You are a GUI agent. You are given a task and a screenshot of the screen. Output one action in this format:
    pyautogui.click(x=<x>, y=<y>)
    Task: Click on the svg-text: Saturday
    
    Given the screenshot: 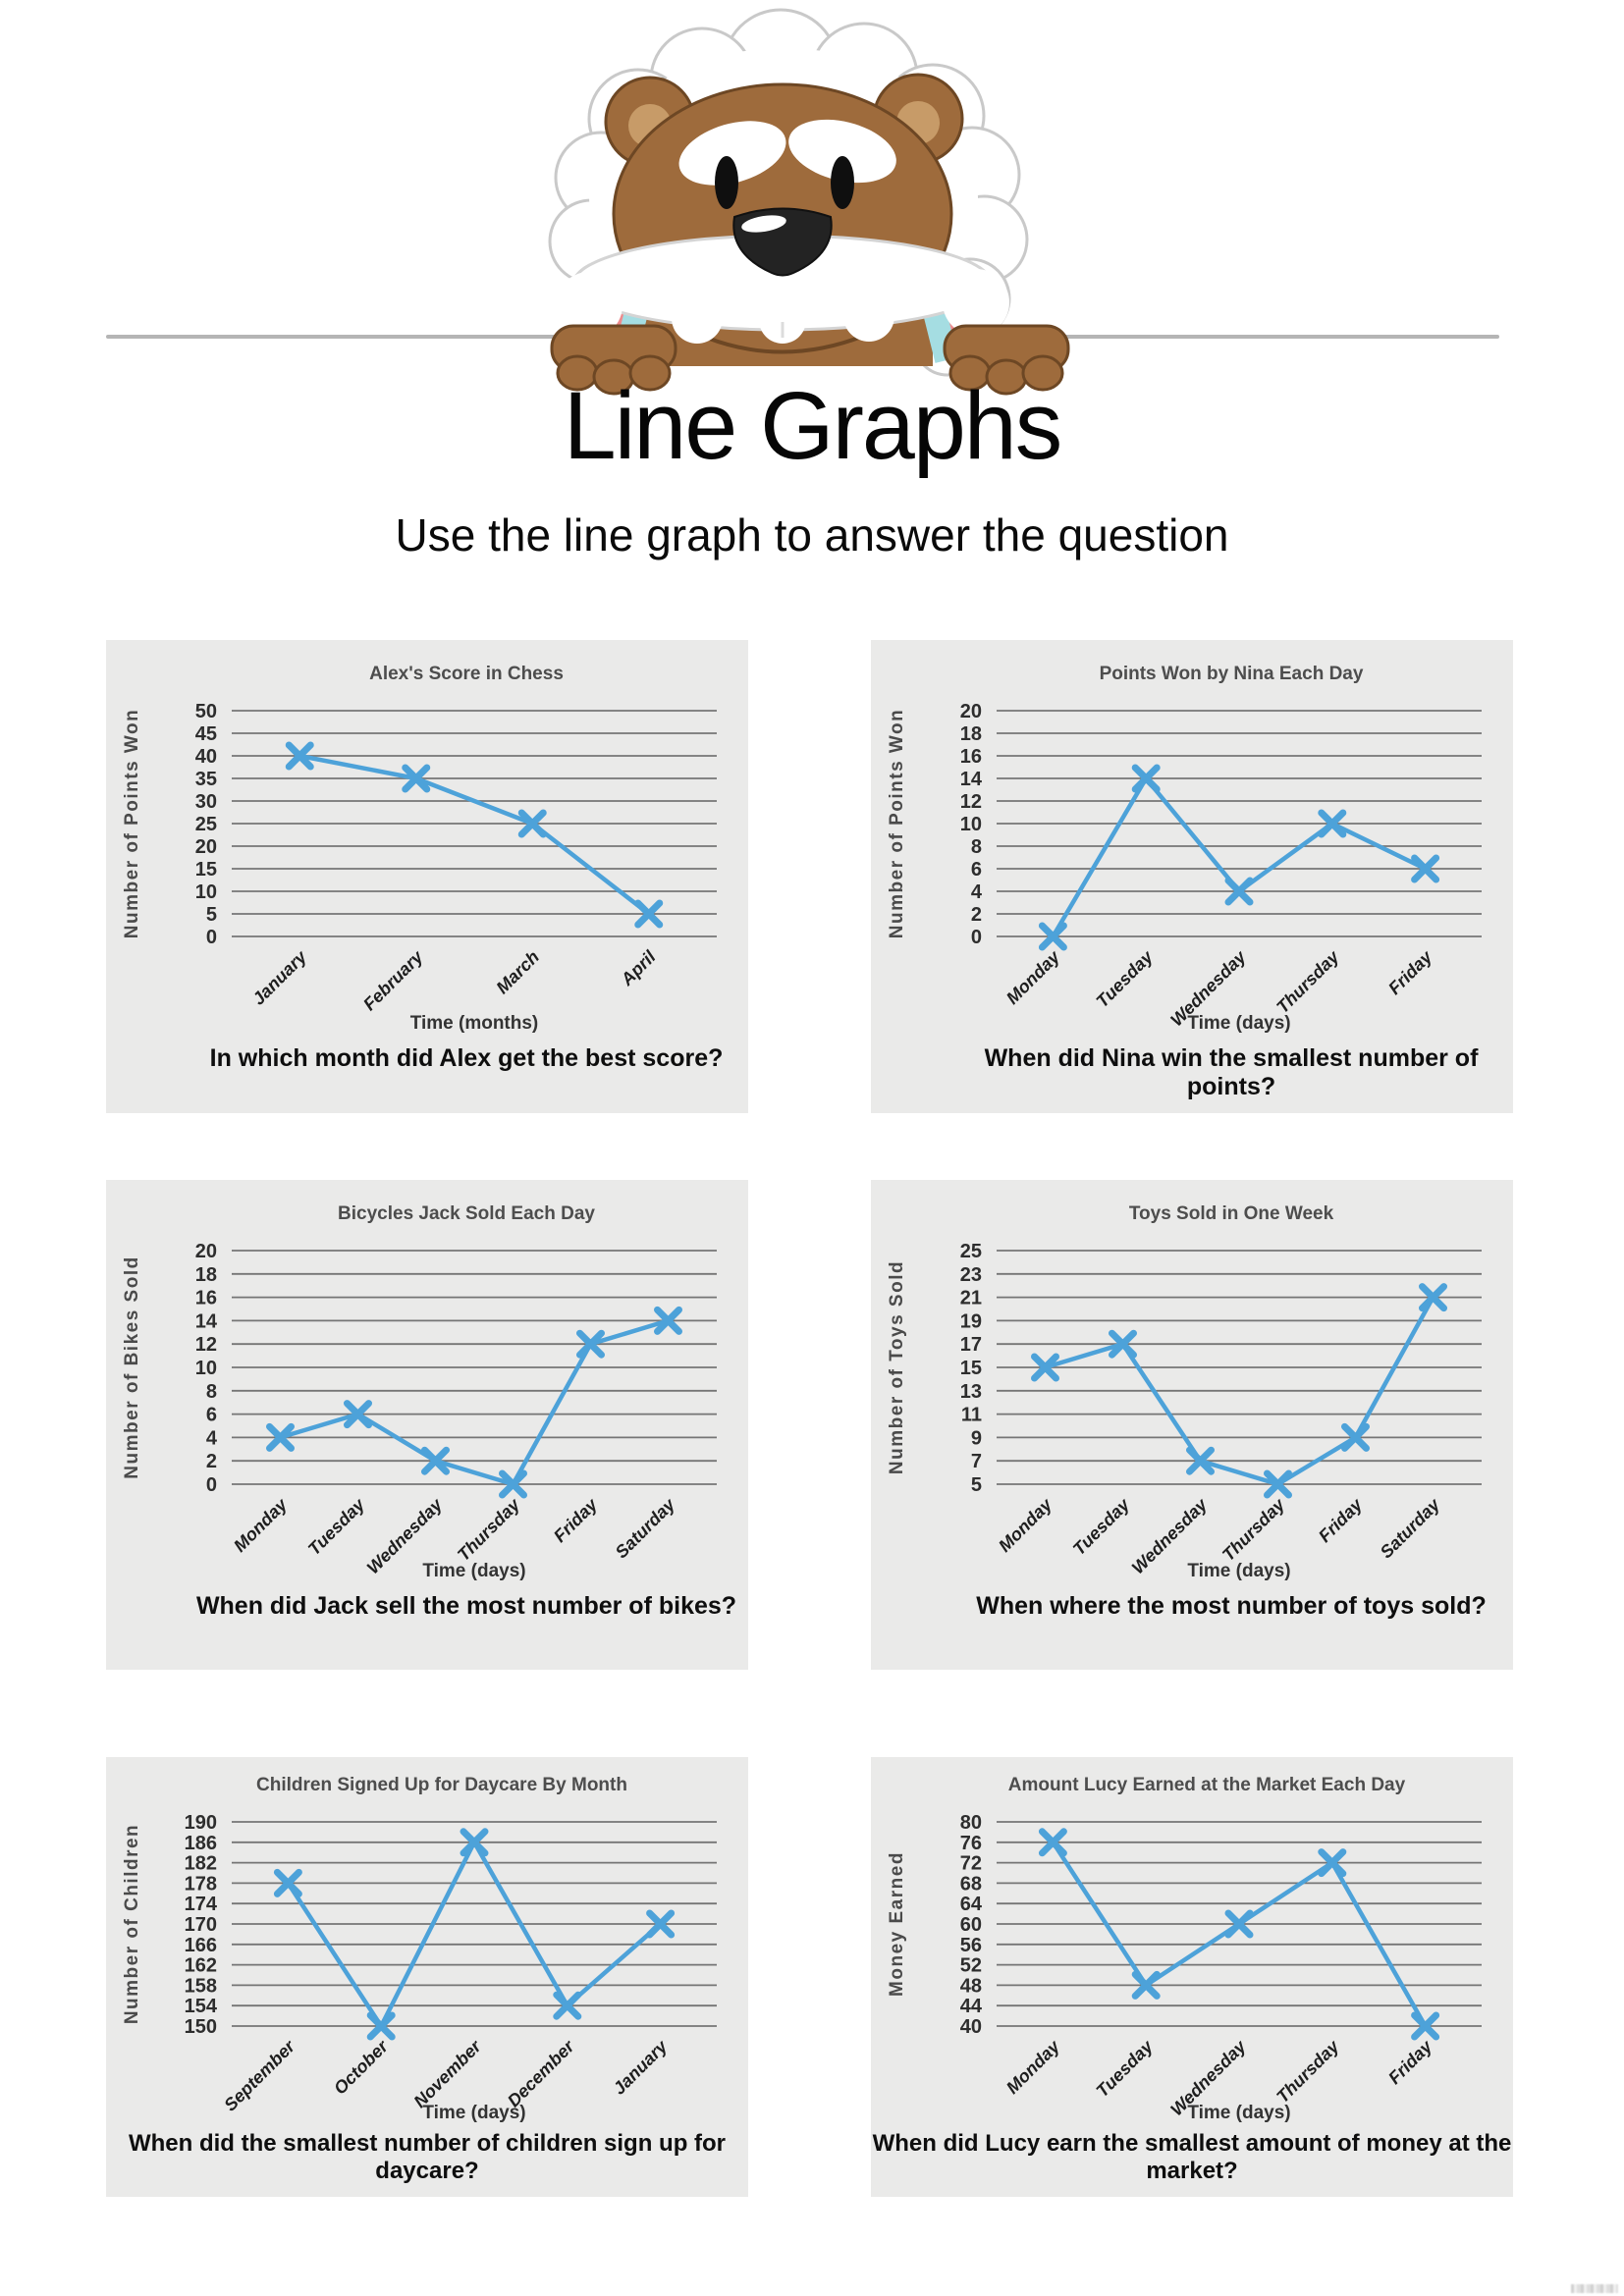 What is the action you would take?
    pyautogui.click(x=645, y=1528)
    